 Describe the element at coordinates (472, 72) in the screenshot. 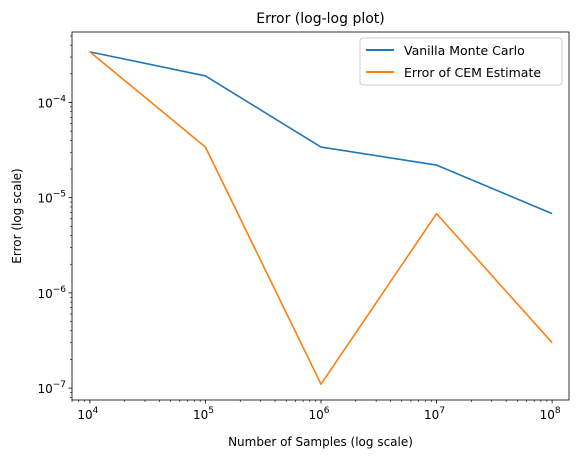

I see `legend-label-error-of-cem-estimate: Error of CEM Estimate` at that location.